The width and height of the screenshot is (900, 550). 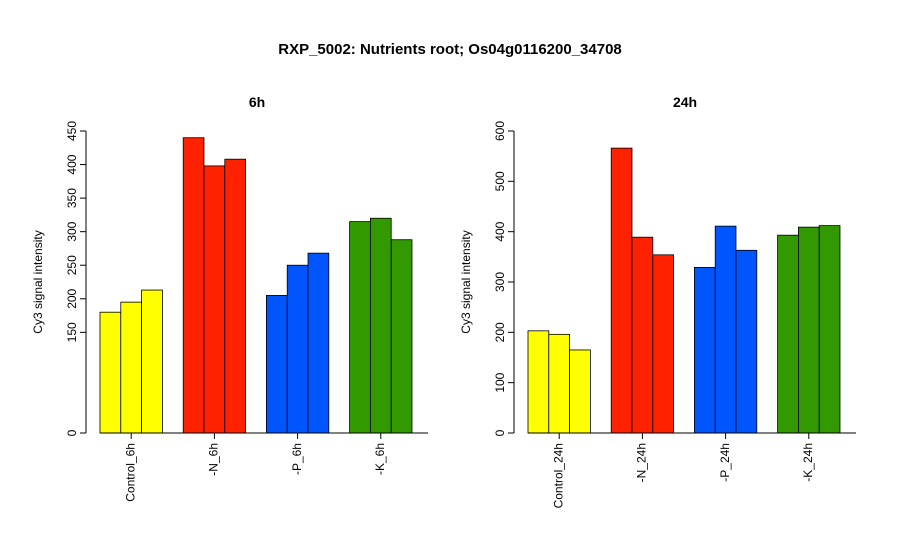 I want to click on bar--P_6h-1, so click(x=276, y=364).